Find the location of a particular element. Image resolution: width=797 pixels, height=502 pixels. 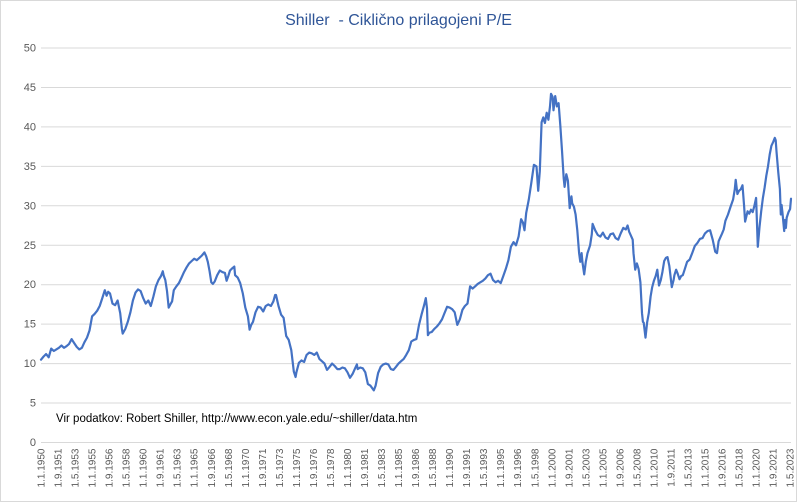

x-tick-label: 1.9.2011 is located at coordinates (671, 467).